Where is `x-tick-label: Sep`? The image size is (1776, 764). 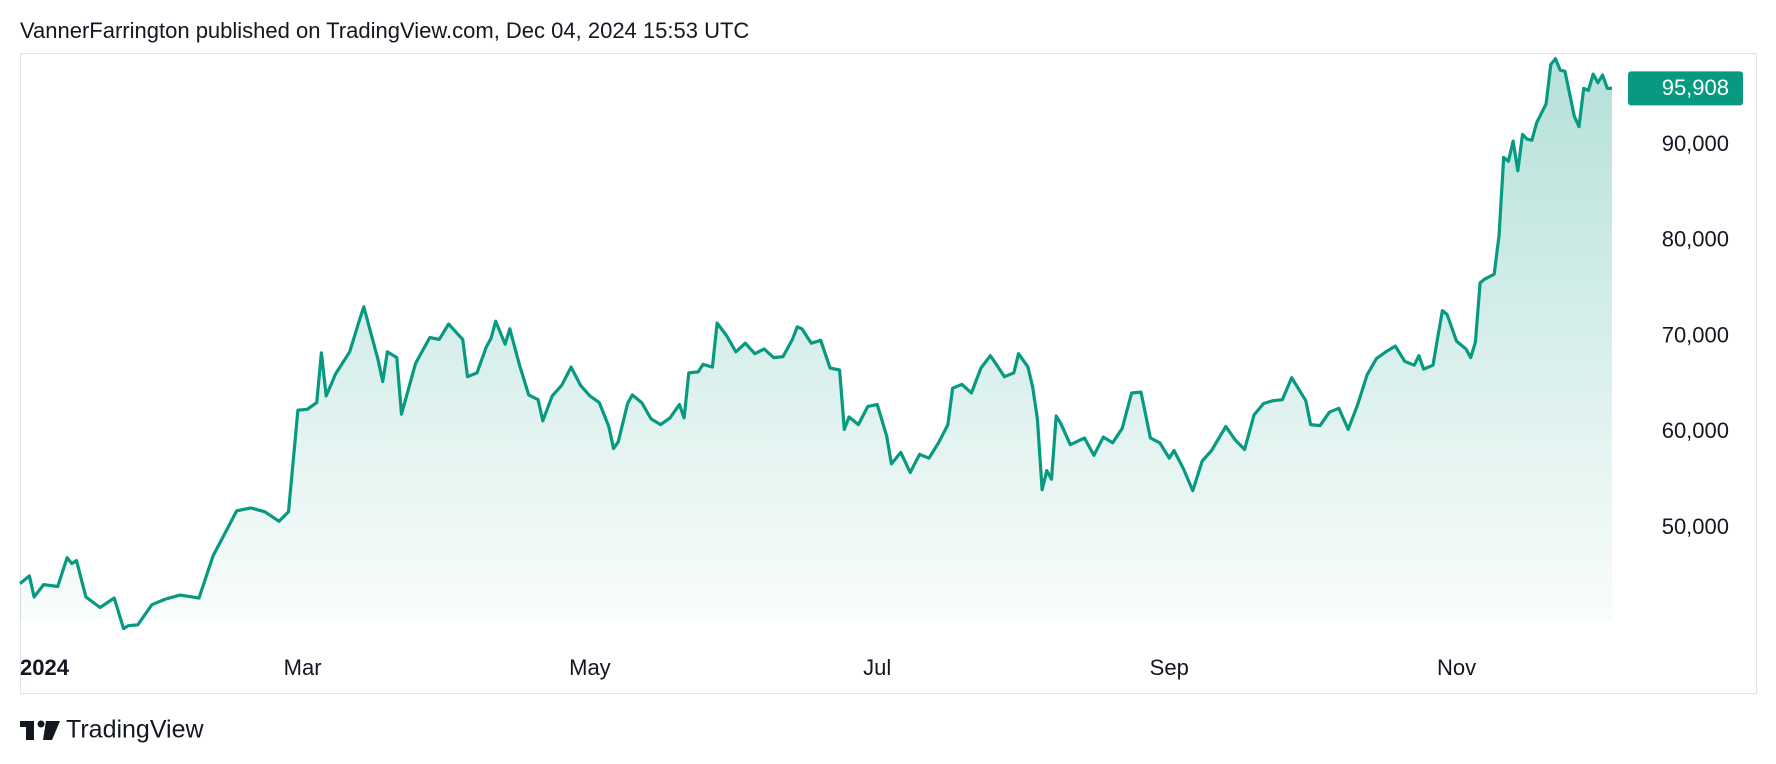 x-tick-label: Sep is located at coordinates (1169, 667).